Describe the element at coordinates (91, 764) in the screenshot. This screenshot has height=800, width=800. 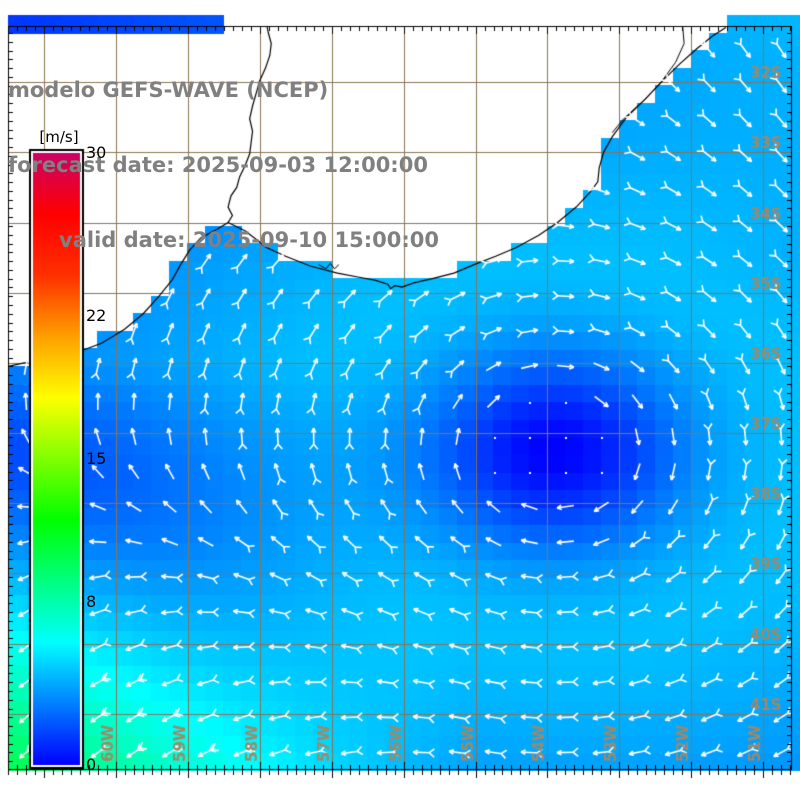
I see `colorbar-tick-0: 0` at that location.